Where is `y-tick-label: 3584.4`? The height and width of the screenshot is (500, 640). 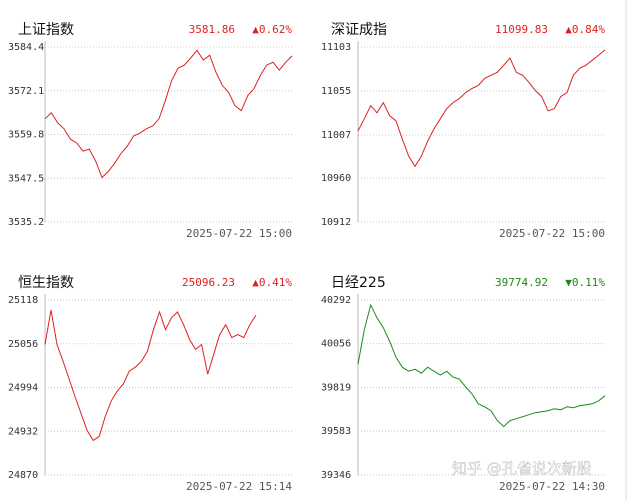
y-tick-label: 3584.4 is located at coordinates (26, 47).